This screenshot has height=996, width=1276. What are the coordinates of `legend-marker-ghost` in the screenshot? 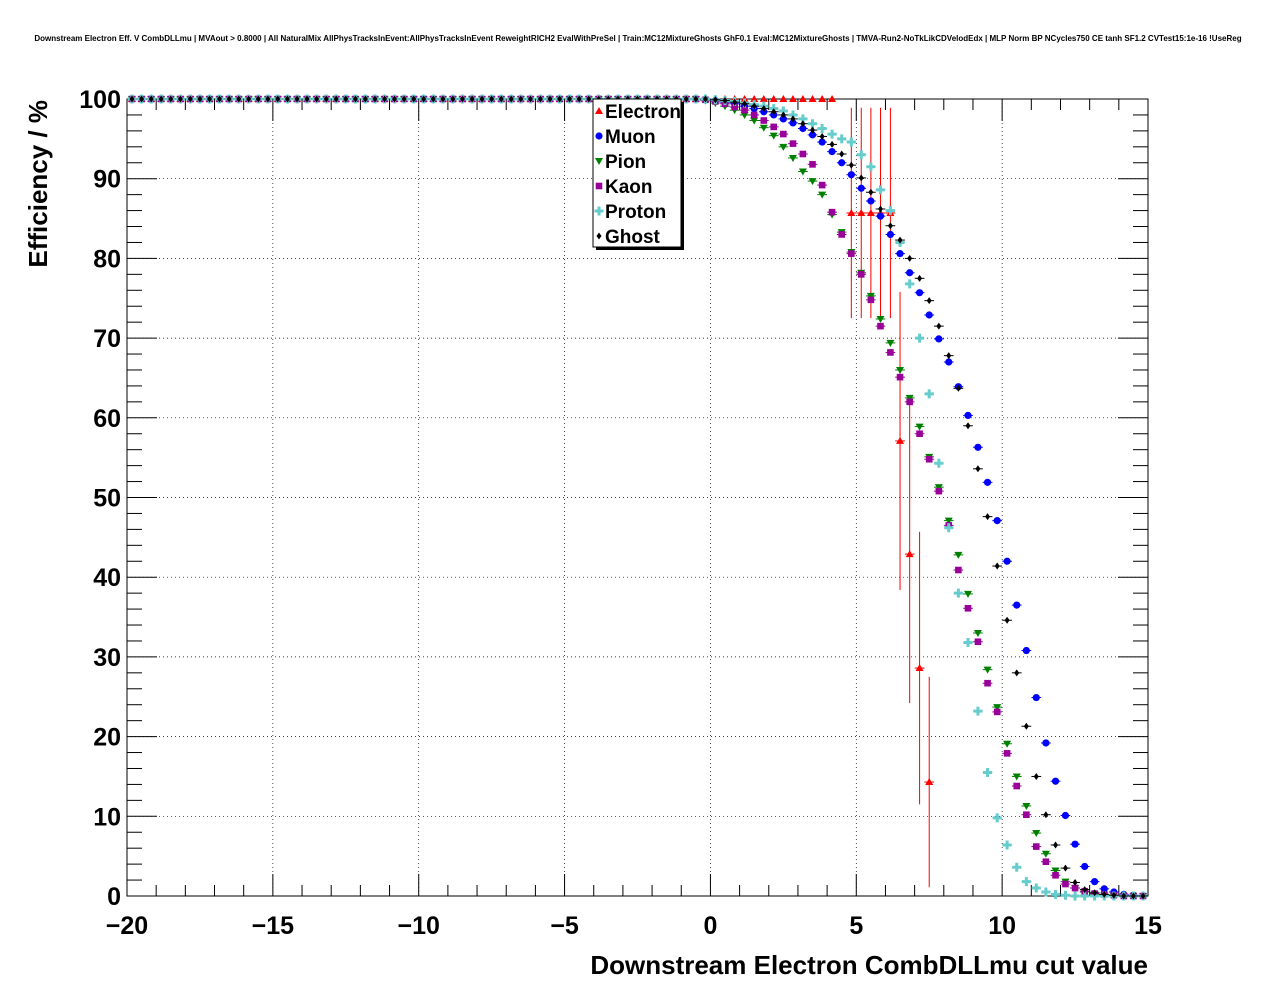 It's located at (599, 236).